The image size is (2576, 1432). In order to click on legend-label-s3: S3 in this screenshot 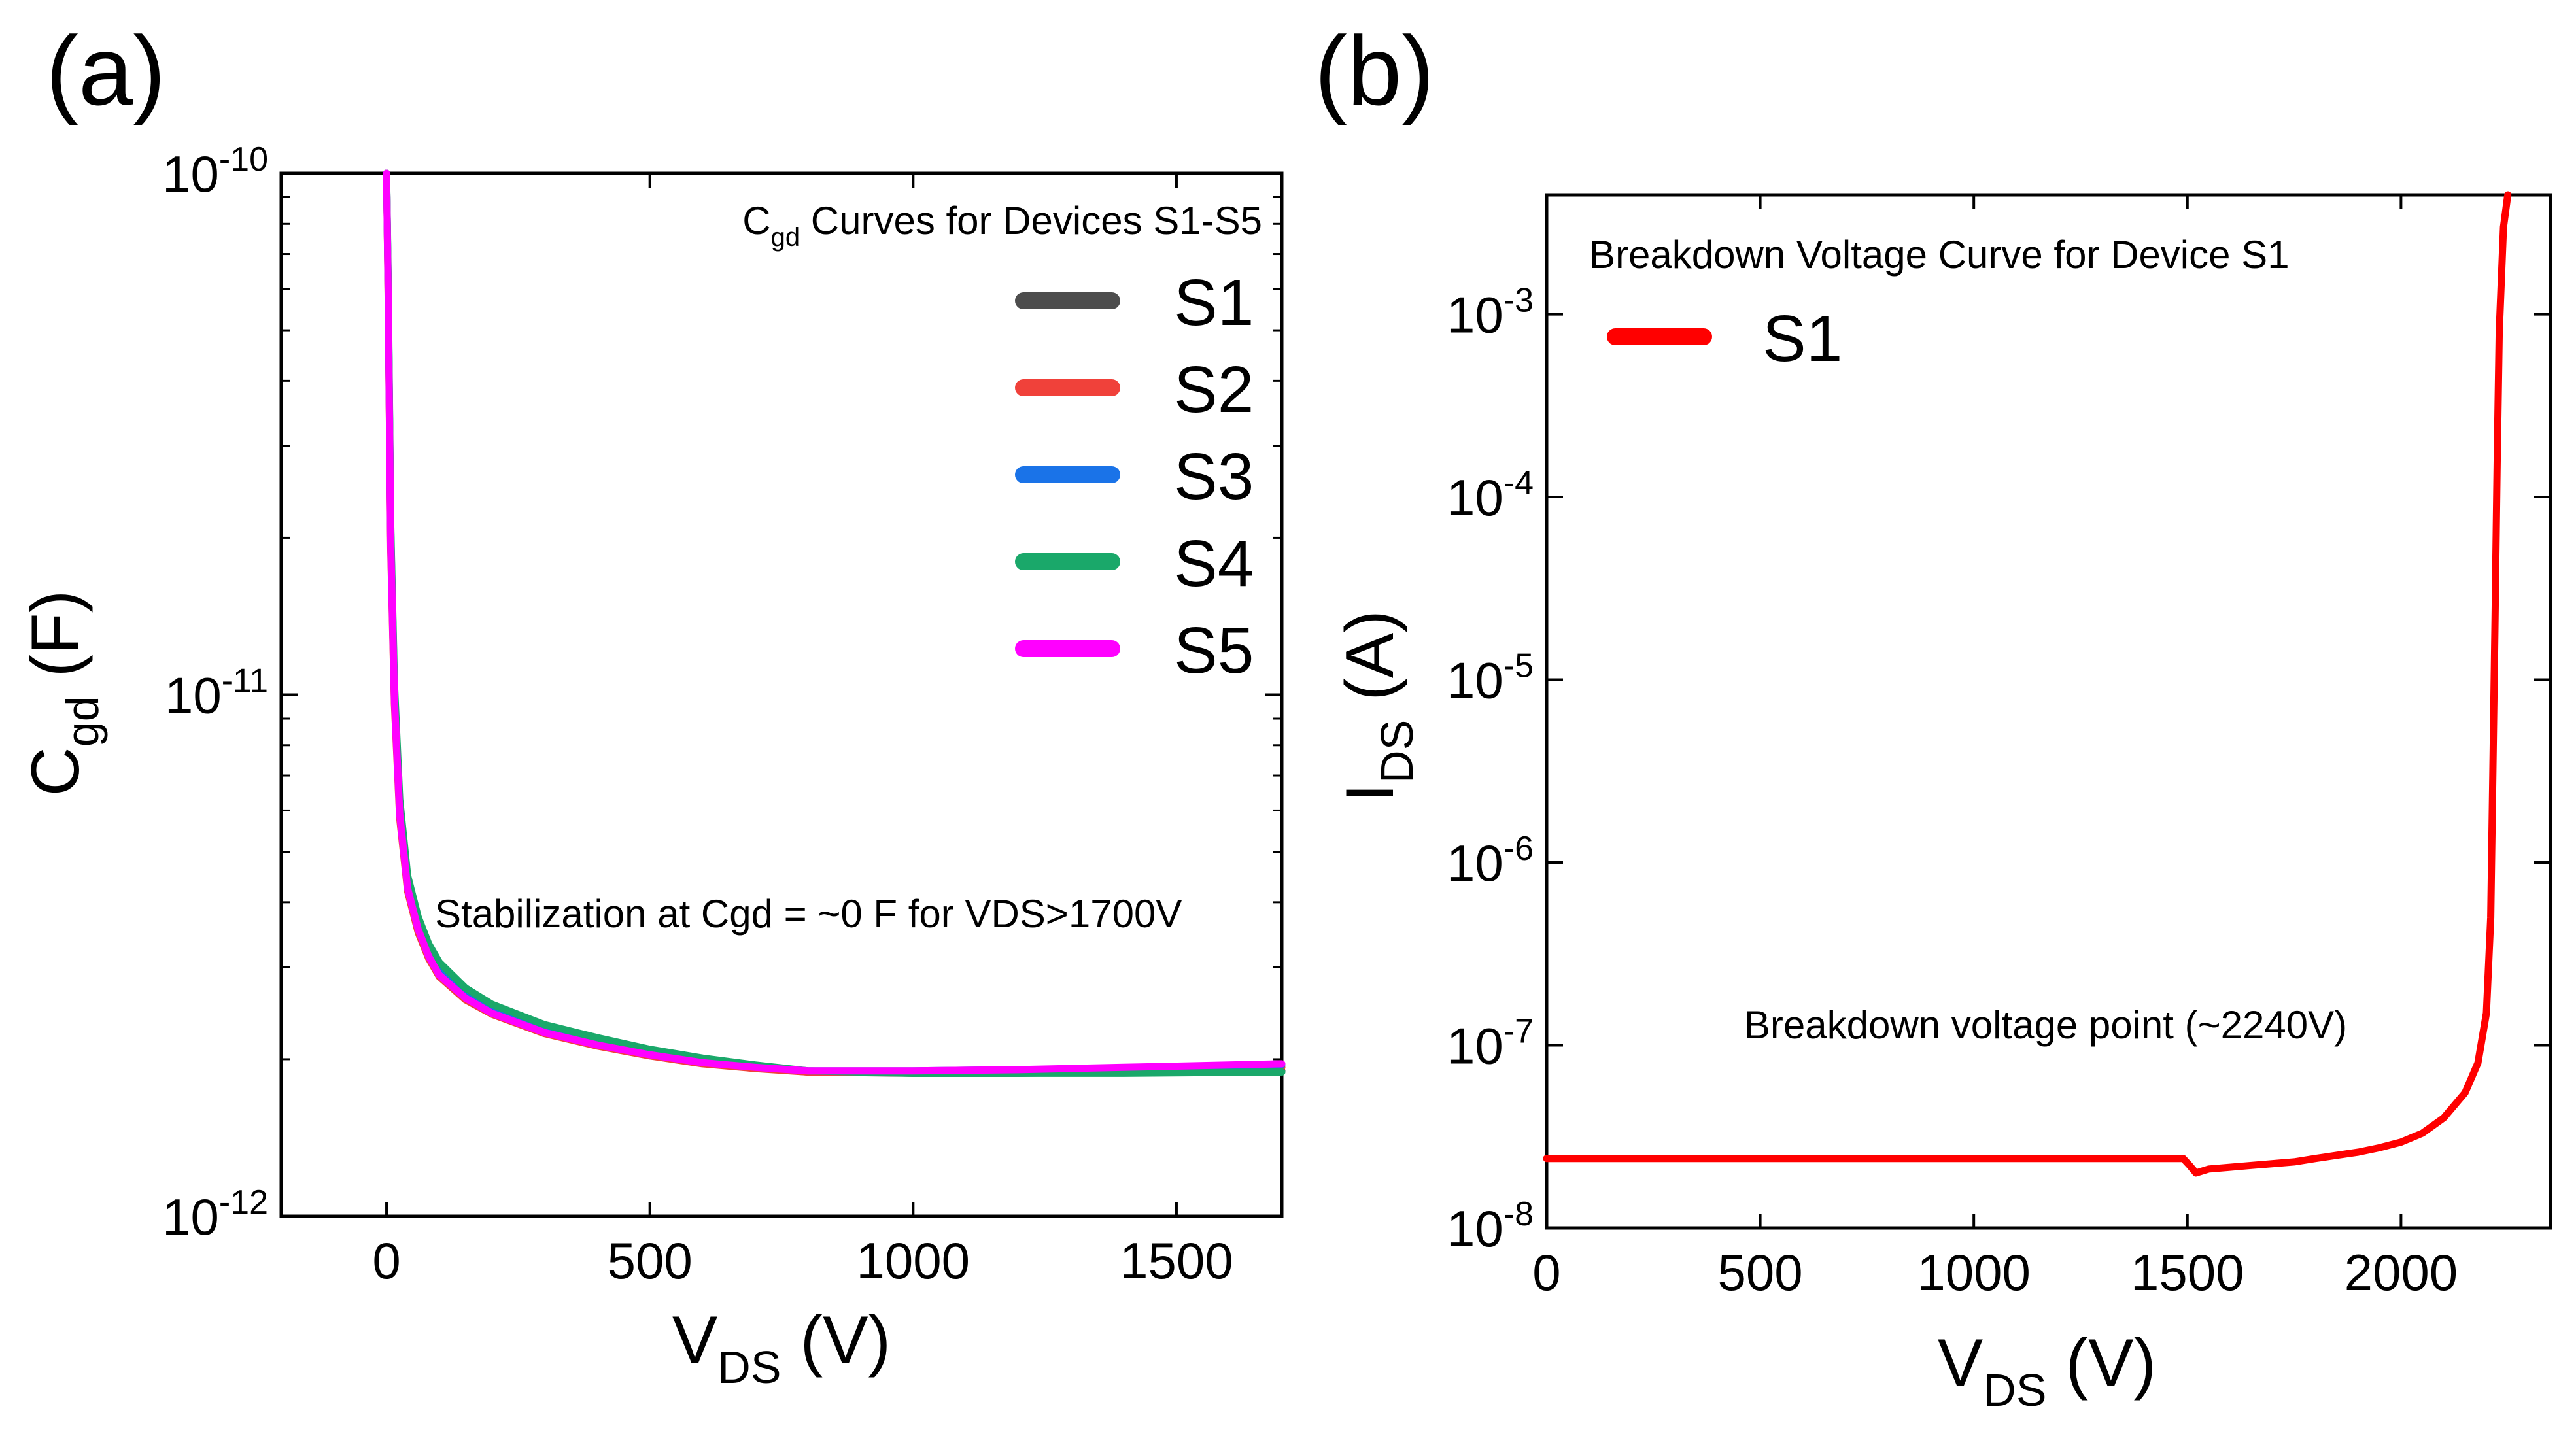, I will do `click(1214, 477)`.